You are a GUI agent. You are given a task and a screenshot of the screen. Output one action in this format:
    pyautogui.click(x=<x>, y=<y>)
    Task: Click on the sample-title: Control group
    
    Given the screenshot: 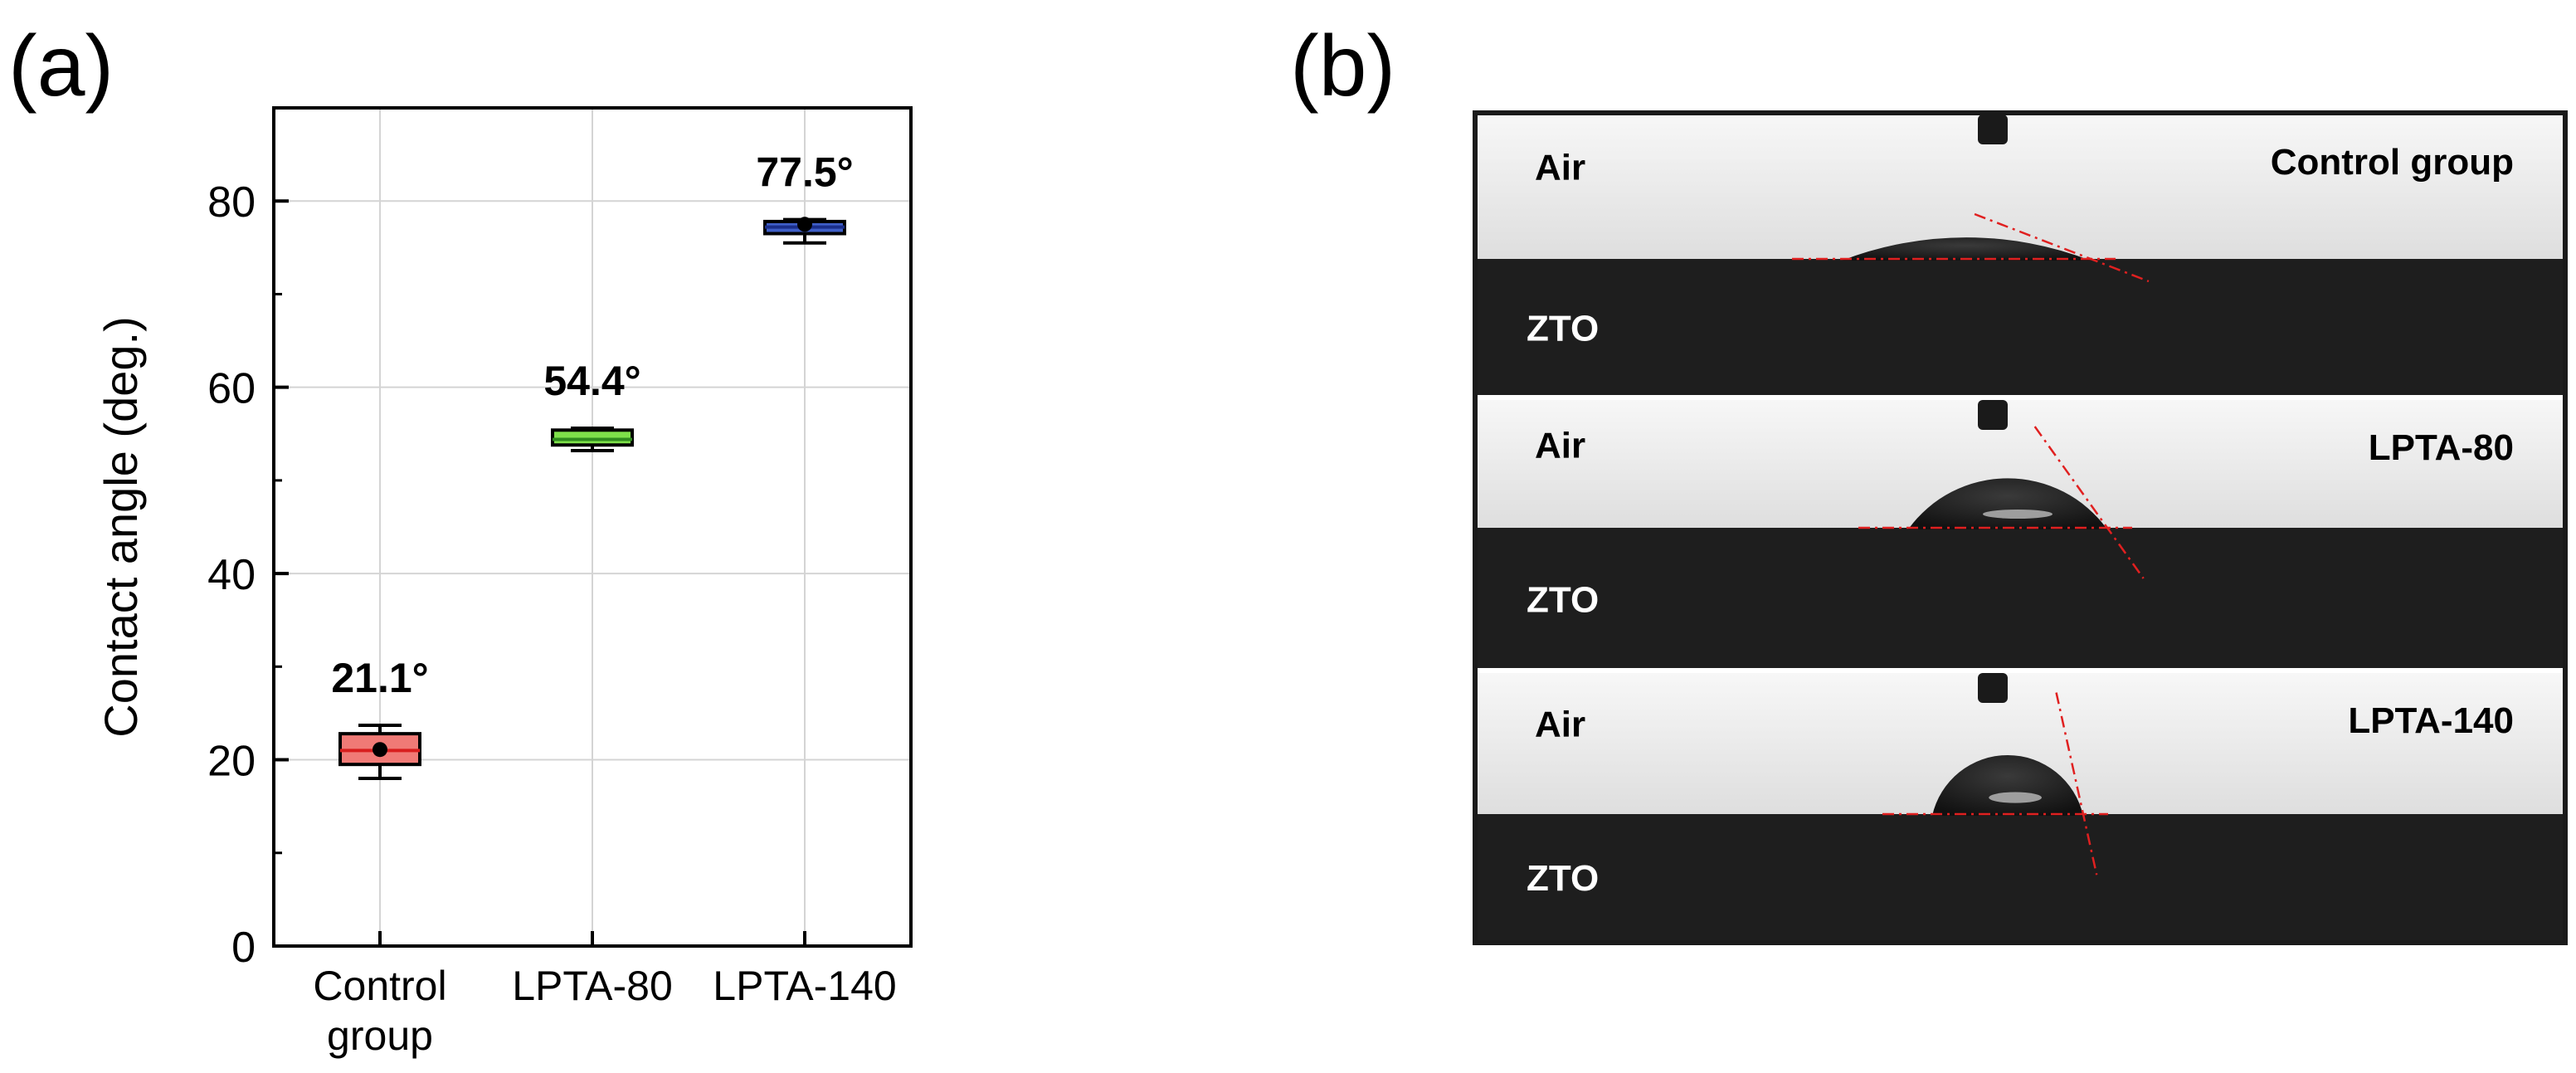 What is the action you would take?
    pyautogui.click(x=2392, y=162)
    